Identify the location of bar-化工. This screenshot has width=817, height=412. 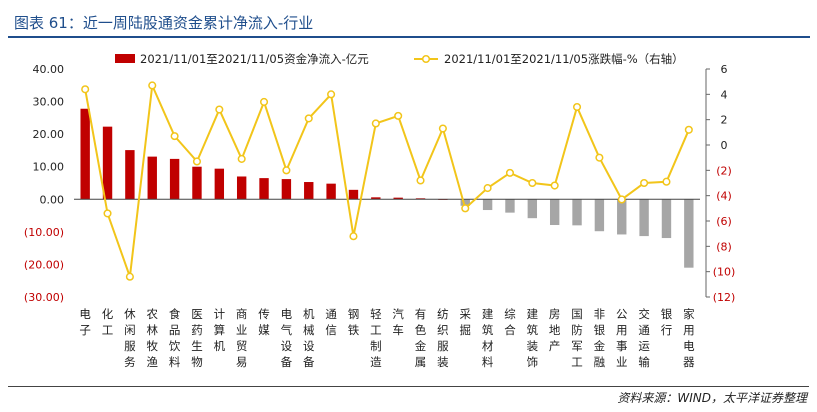
(107, 163).